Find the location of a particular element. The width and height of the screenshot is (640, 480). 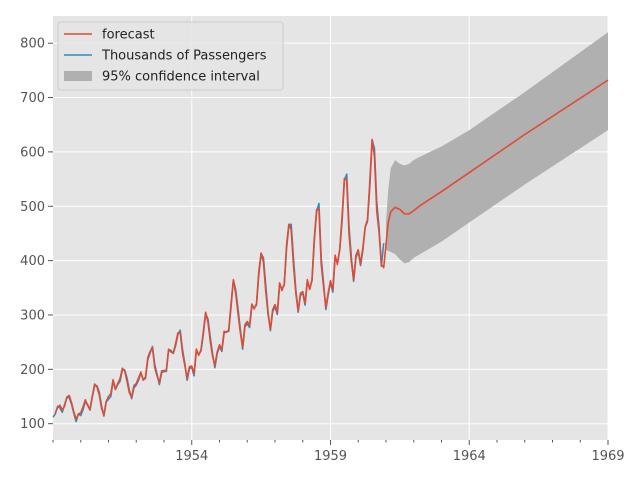

y-axis: 100 200 300 400 500 600 700 800 is located at coordinates (36, 234).